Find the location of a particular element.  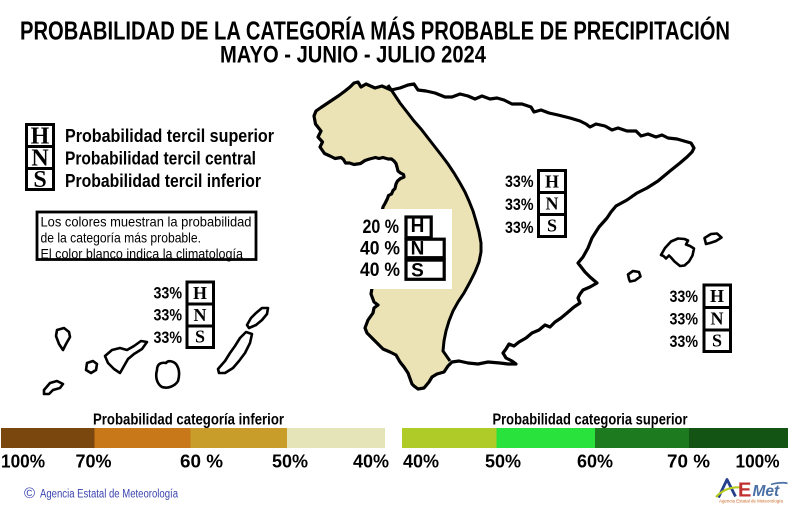

svg-text: Probabilidad tercil superior is located at coordinates (169, 136).